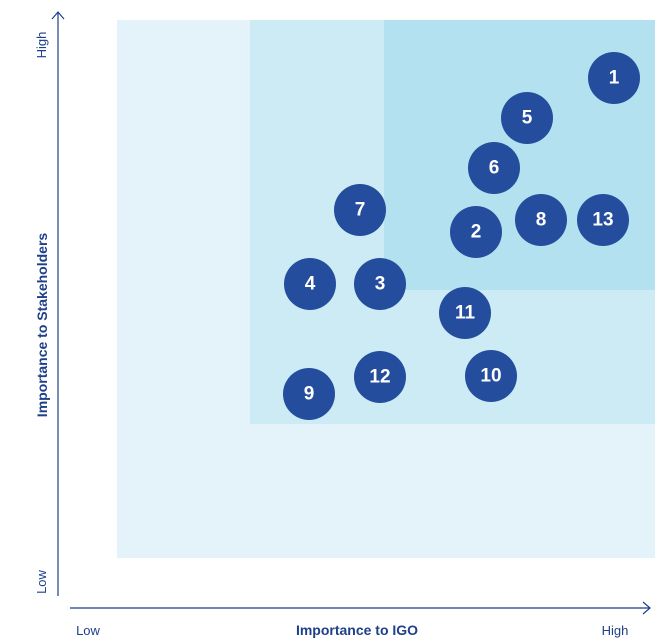 This screenshot has width=671, height=641. Describe the element at coordinates (42, 325) in the screenshot. I see `y-title: Importance to Stakeholders` at that location.